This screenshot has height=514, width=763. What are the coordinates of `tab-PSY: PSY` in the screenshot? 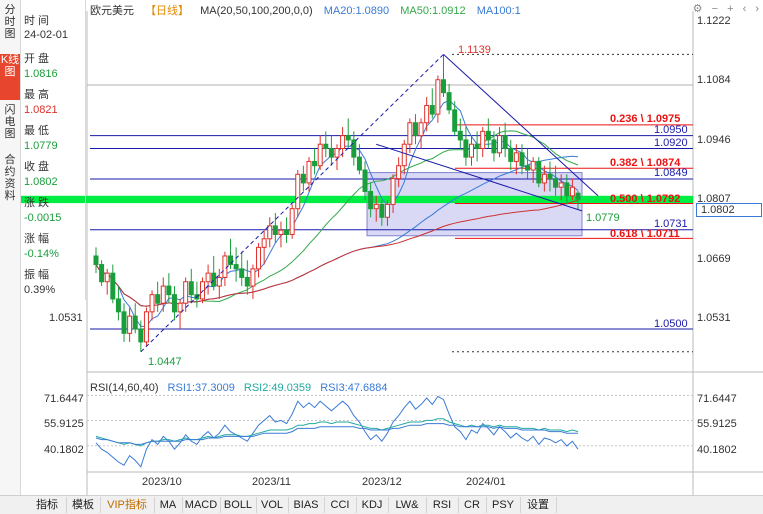 It's located at (503, 505).